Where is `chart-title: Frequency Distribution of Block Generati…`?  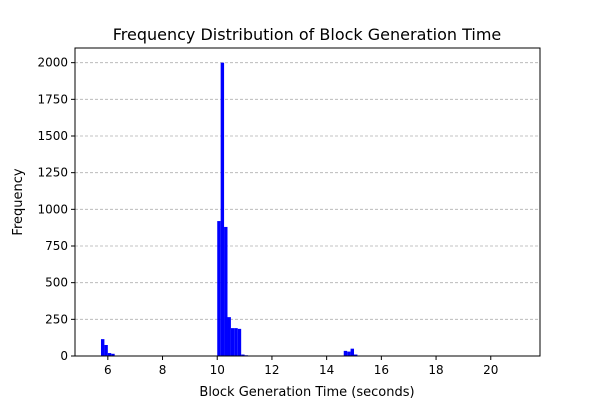 chart-title: Frequency Distribution of Block Generati… is located at coordinates (307, 34).